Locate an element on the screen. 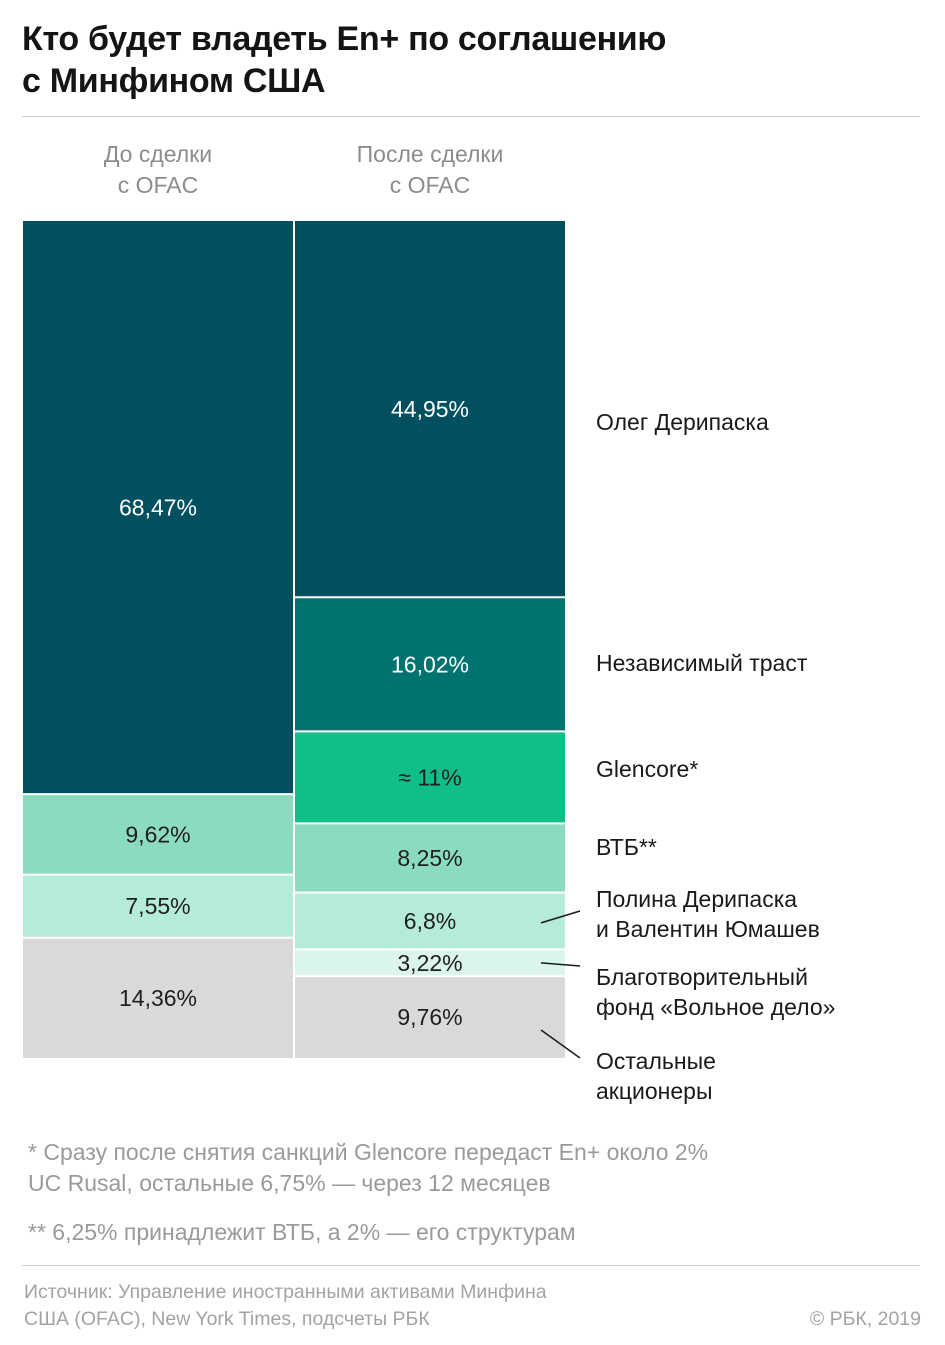 The image size is (945, 1345). legend-label: Независимый траст is located at coordinates (702, 663).